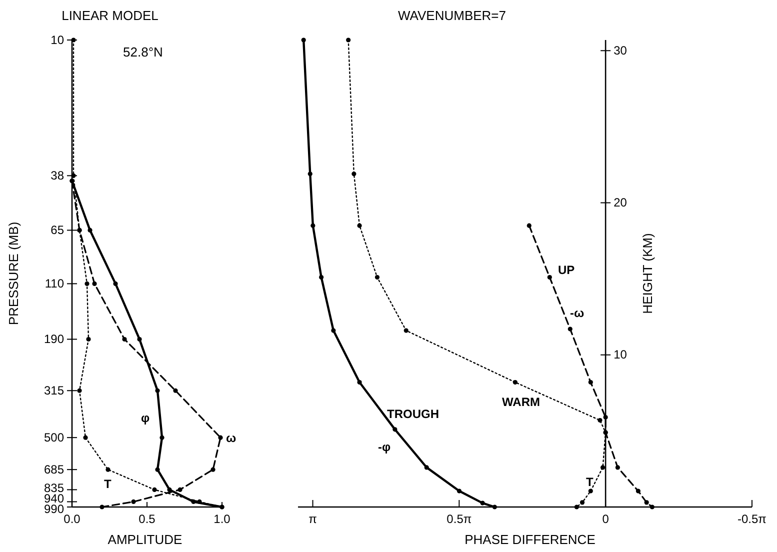 The image size is (777, 552). What do you see at coordinates (231, 438) in the screenshot?
I see `text: ω` at bounding box center [231, 438].